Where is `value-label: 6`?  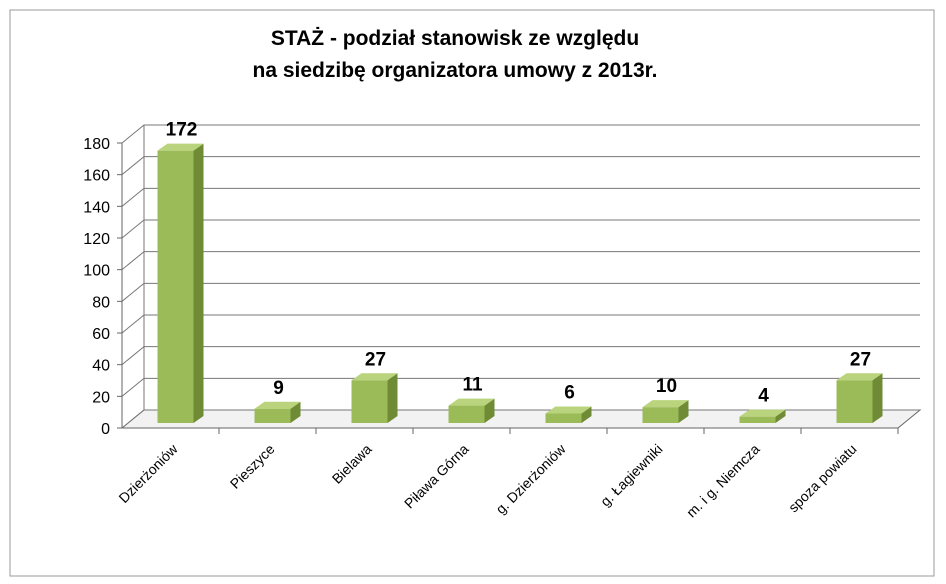
value-label: 6 is located at coordinates (569, 393).